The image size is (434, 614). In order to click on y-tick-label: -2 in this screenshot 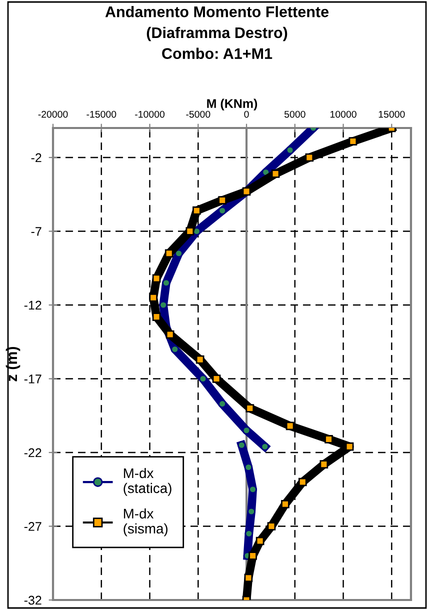, I will do `click(36, 157)`.